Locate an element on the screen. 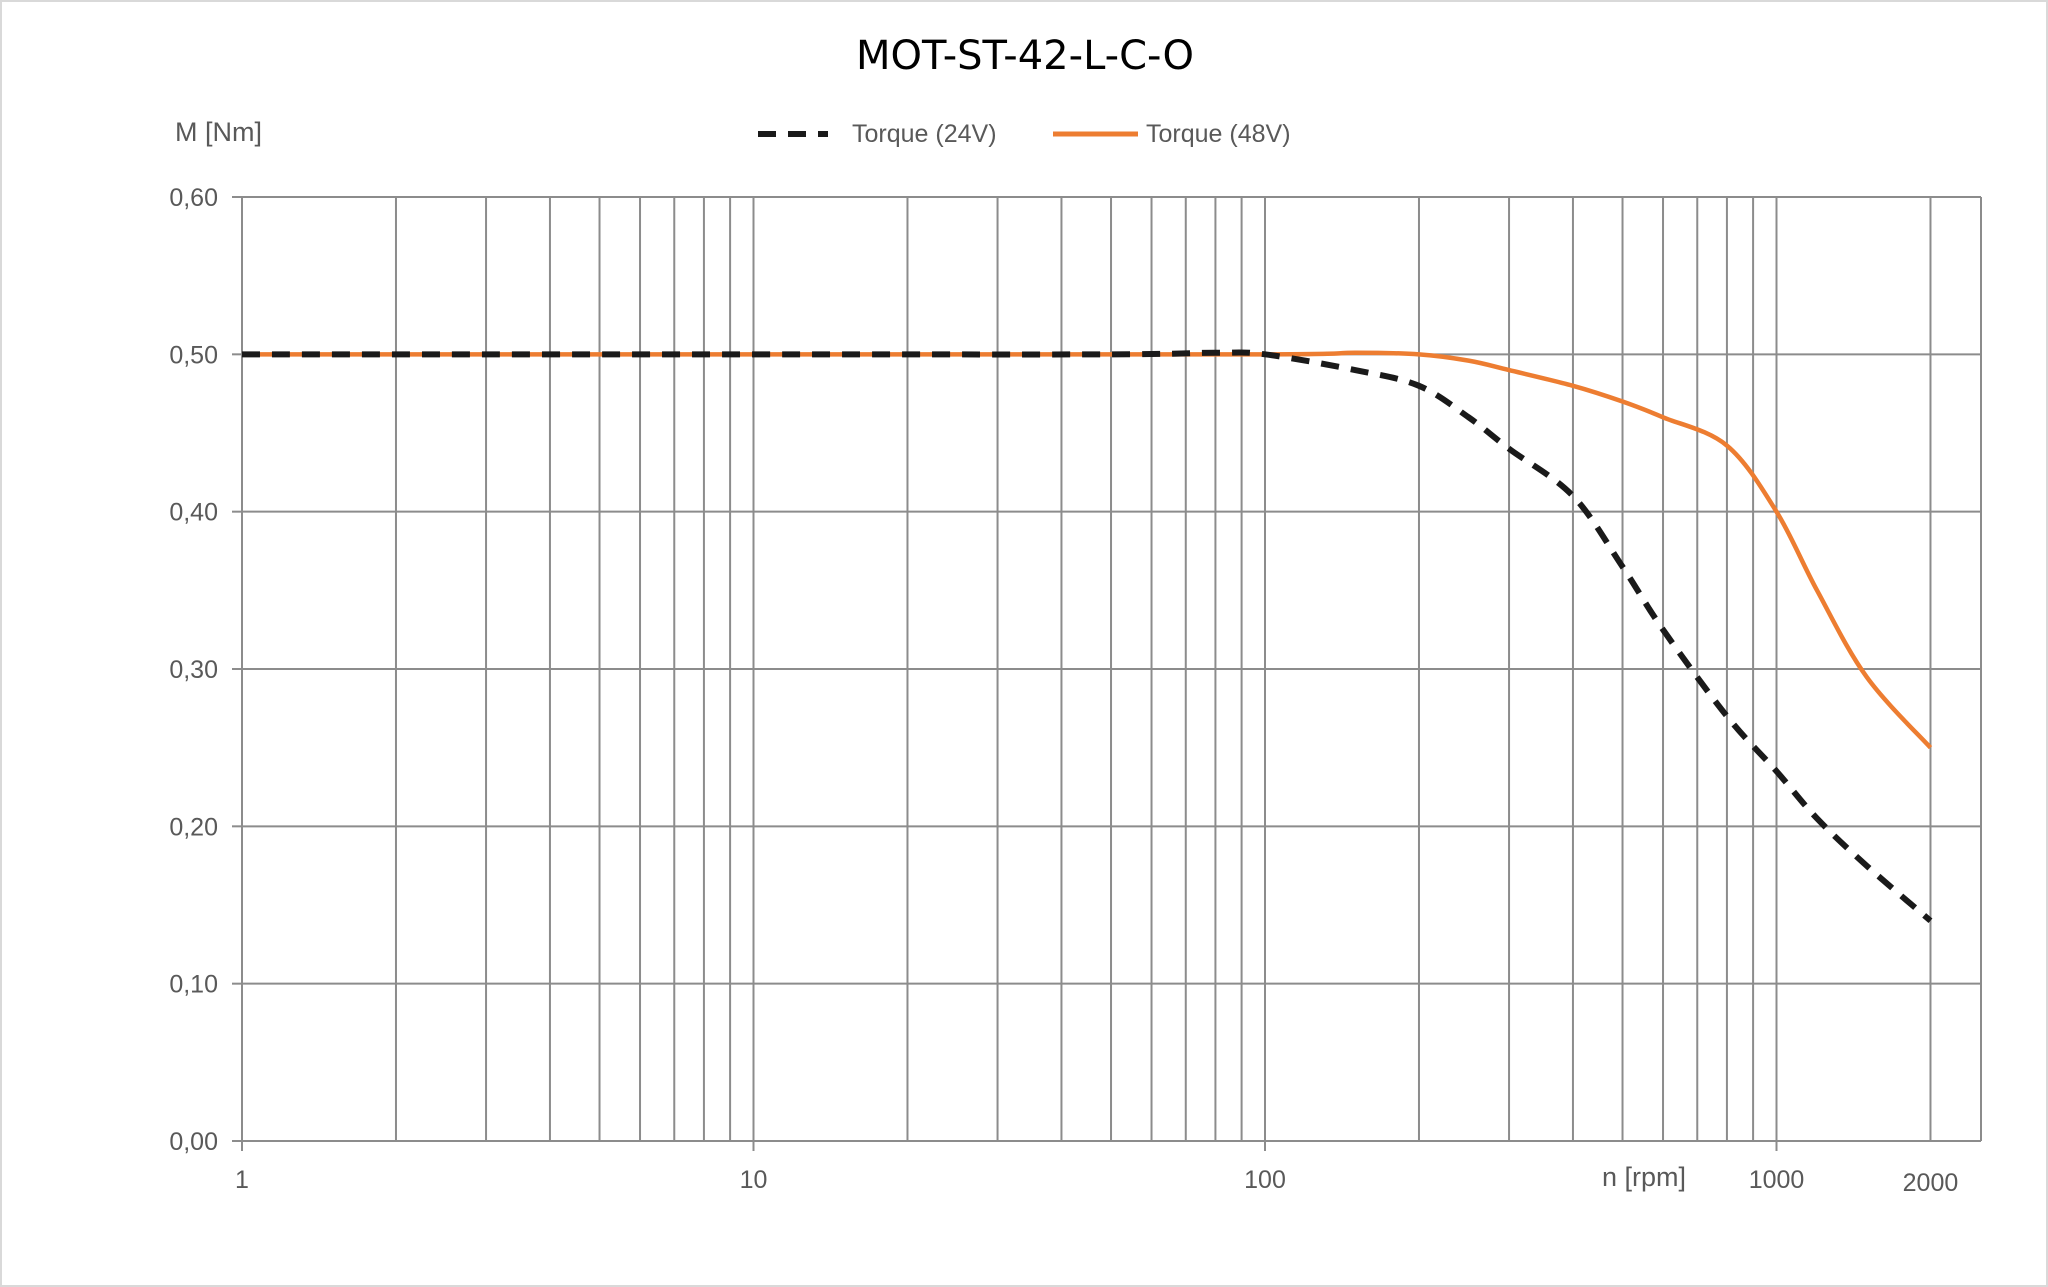 Image resolution: width=2048 pixels, height=1287 pixels. y-tick-label-6: 0,60 is located at coordinates (193, 198).